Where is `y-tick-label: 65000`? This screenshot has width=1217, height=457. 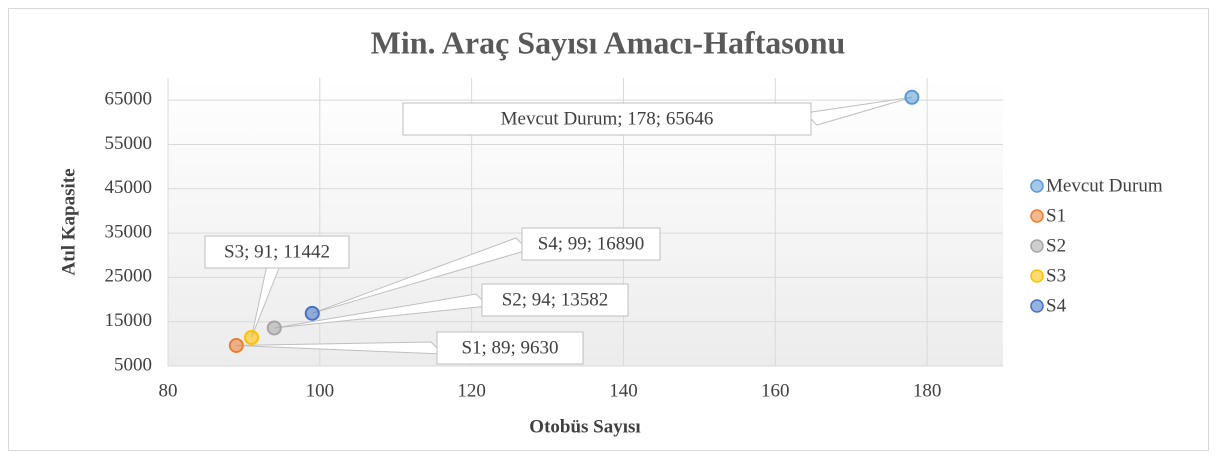
y-tick-label: 65000 is located at coordinates (129, 99).